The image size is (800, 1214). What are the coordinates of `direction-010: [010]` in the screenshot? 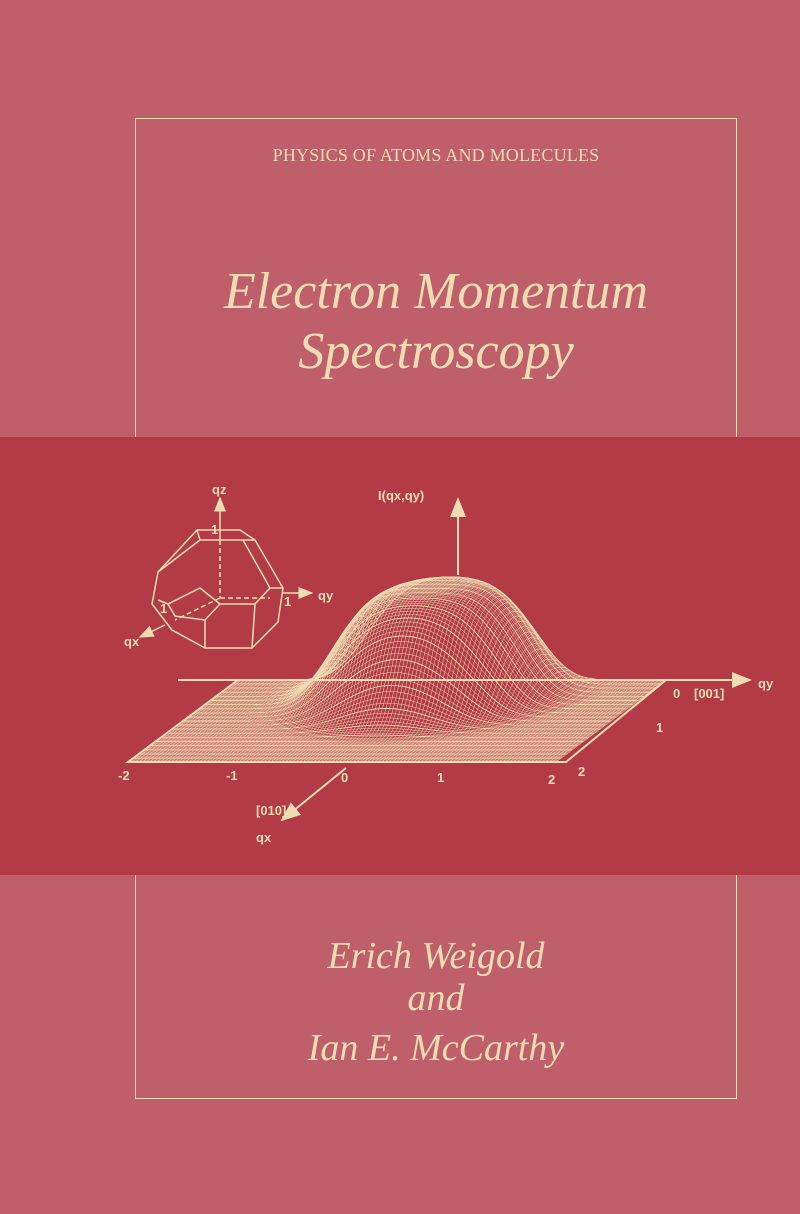 It's located at (271, 810).